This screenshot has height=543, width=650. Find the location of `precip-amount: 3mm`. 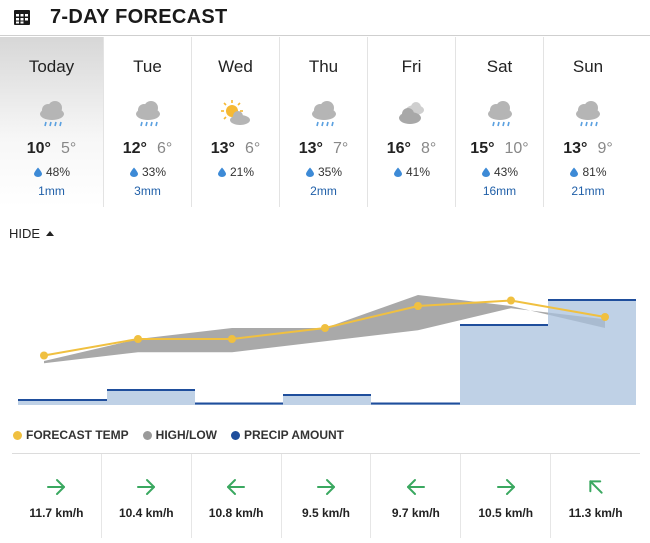

precip-amount: 3mm is located at coordinates (147, 191).